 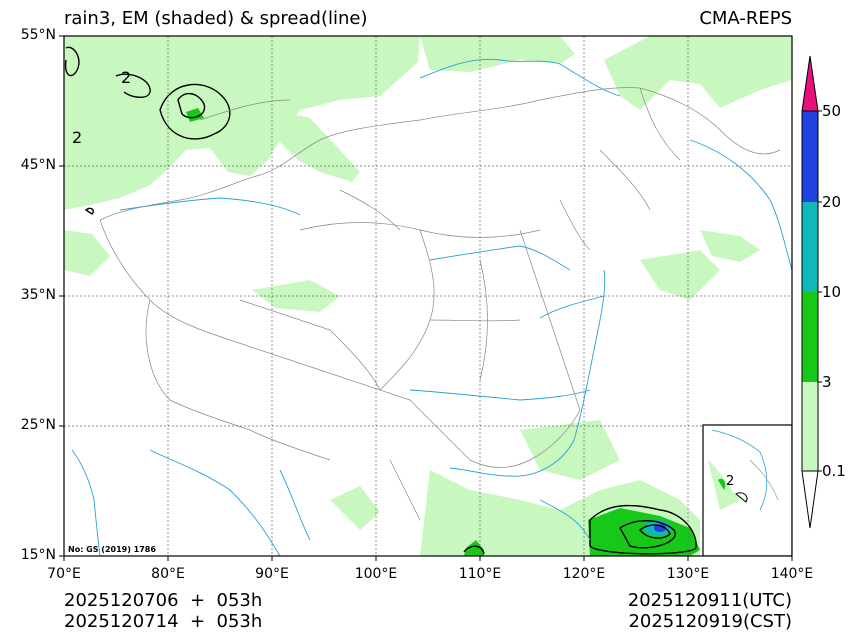 I want to click on lon-label-80: 80°E, so click(x=168, y=574).